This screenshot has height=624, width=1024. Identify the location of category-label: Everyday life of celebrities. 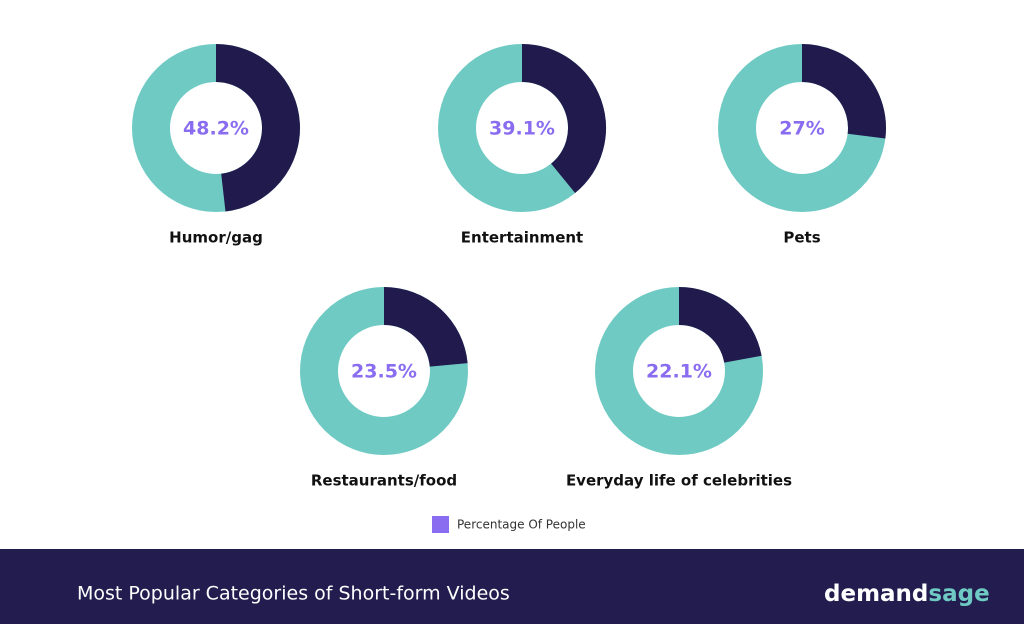
(679, 481).